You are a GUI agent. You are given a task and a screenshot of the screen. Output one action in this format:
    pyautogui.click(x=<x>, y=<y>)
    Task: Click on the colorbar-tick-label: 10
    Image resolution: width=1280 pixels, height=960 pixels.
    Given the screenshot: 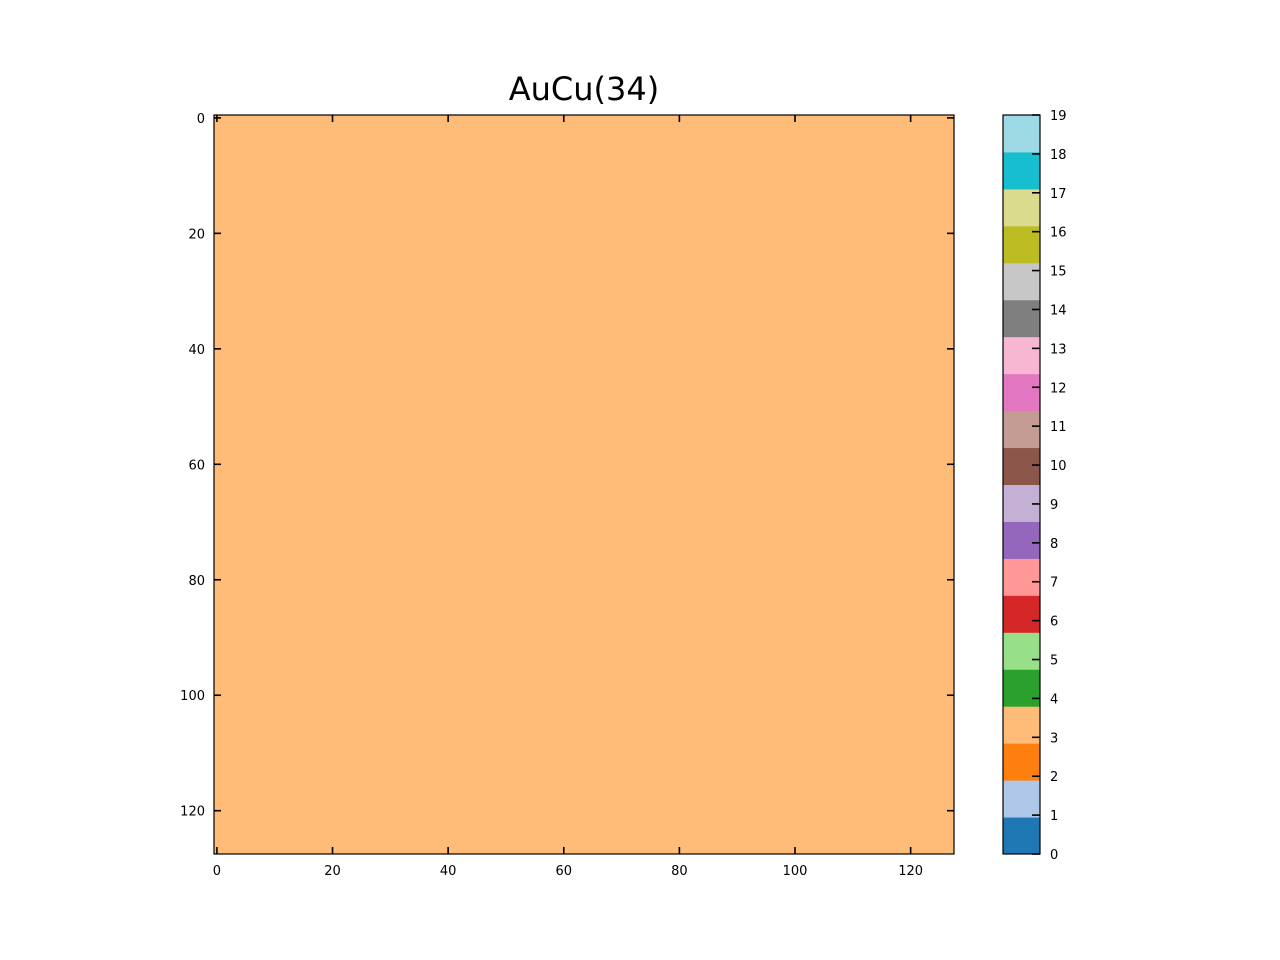 What is the action you would take?
    pyautogui.click(x=1058, y=466)
    